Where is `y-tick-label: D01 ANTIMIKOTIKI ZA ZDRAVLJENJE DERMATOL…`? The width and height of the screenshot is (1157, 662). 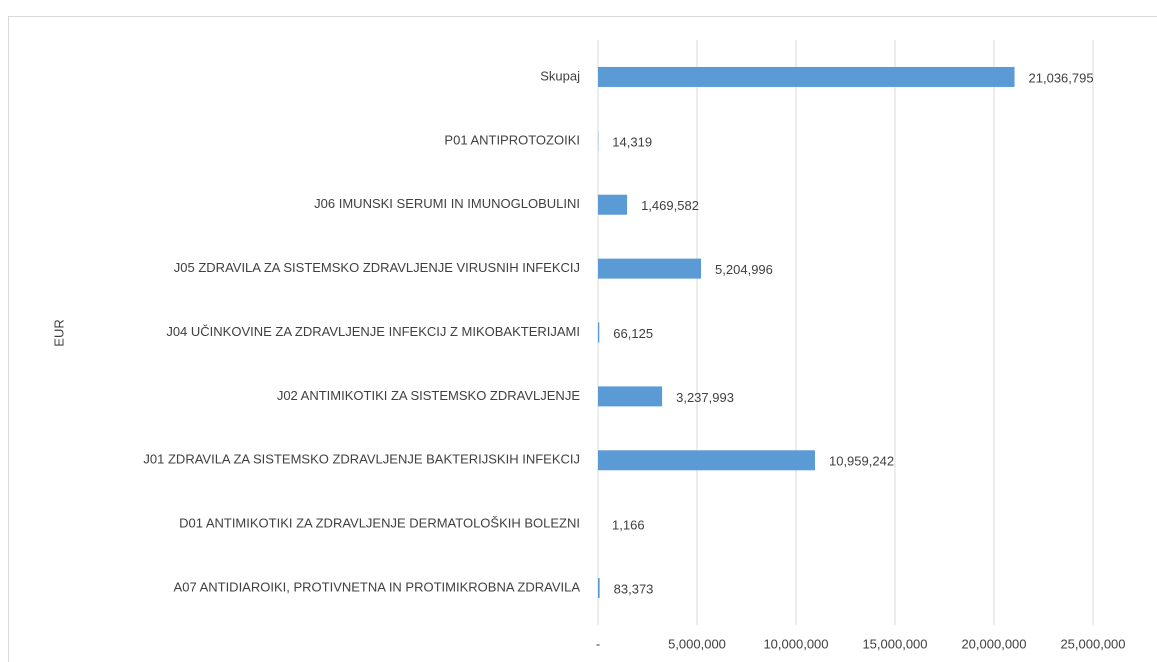
y-tick-label: D01 ANTIMIKOTIKI ZA ZDRAVLJENJE DERMATOL… is located at coordinates (379, 523).